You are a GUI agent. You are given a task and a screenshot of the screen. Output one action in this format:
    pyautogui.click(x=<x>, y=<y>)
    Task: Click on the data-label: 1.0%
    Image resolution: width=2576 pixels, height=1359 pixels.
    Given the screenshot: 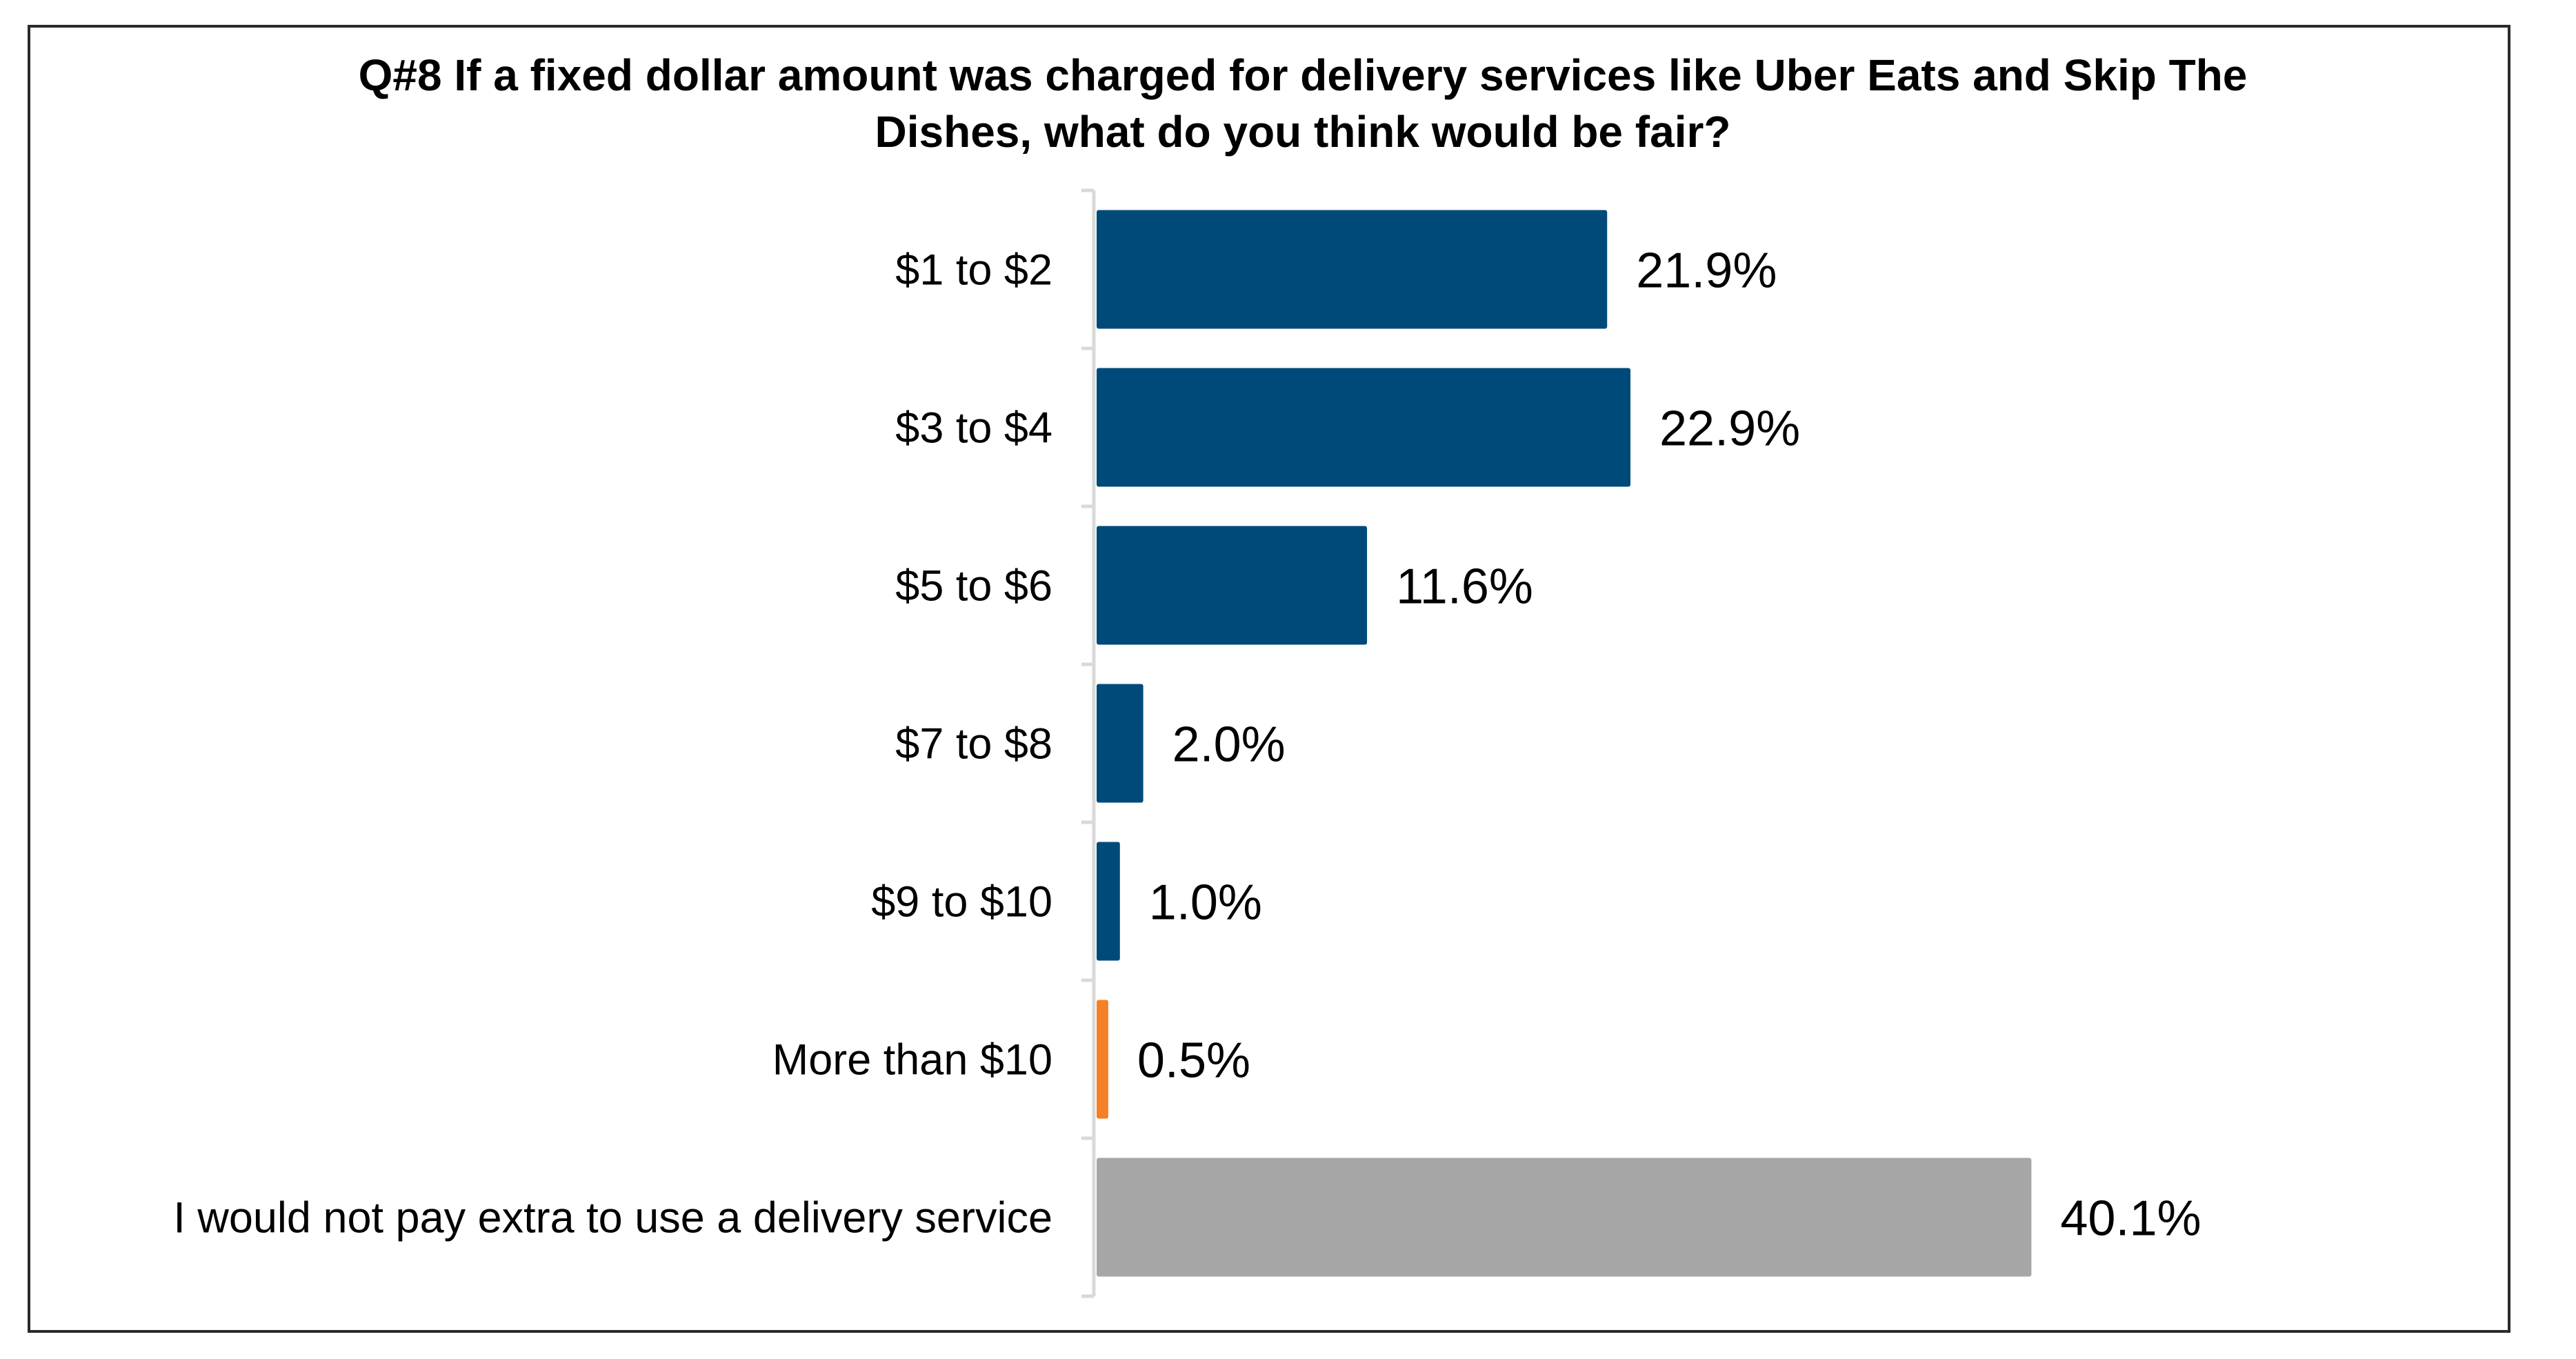 What is the action you would take?
    pyautogui.click(x=1205, y=903)
    